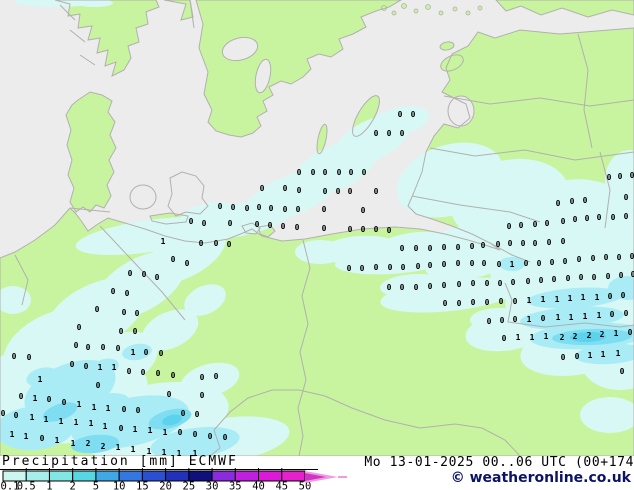  Describe the element at coordinates (305, 485) in the screenshot. I see `legend-tick-label: 50` at that location.